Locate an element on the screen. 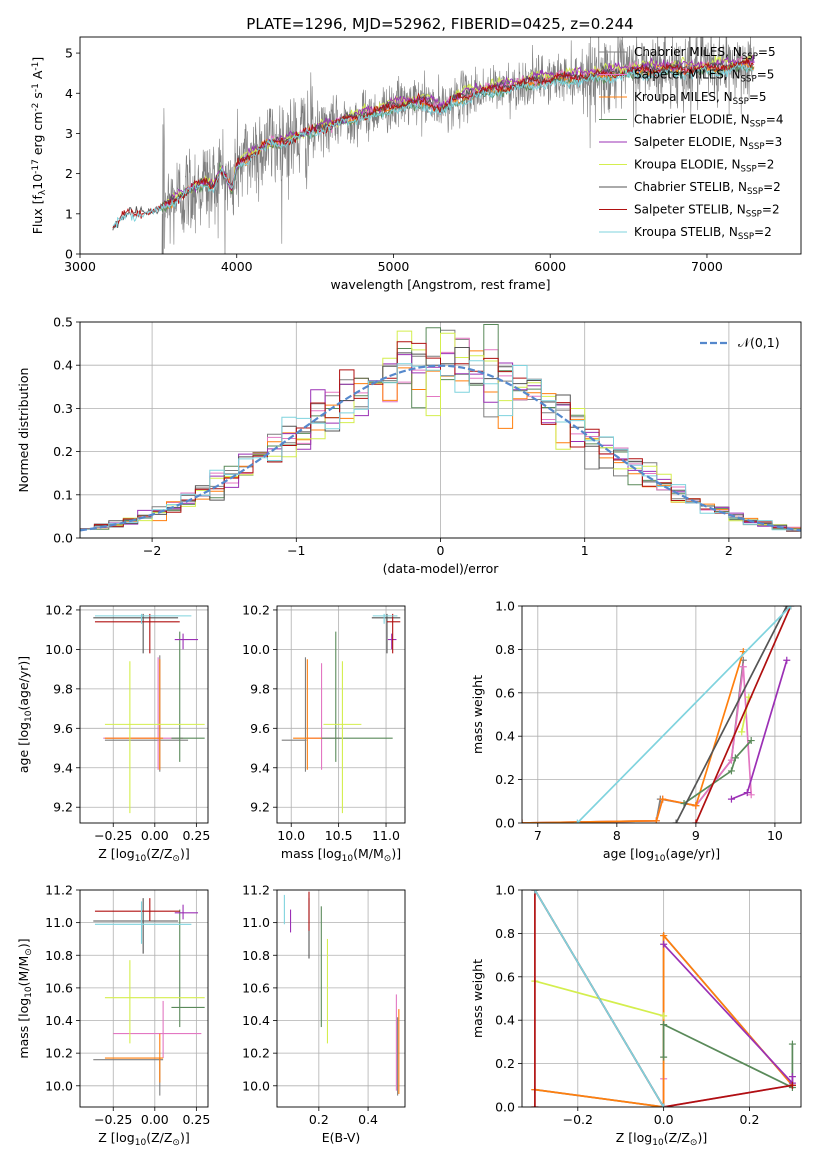  y-tick-label: 0.3 is located at coordinates (63, 408).